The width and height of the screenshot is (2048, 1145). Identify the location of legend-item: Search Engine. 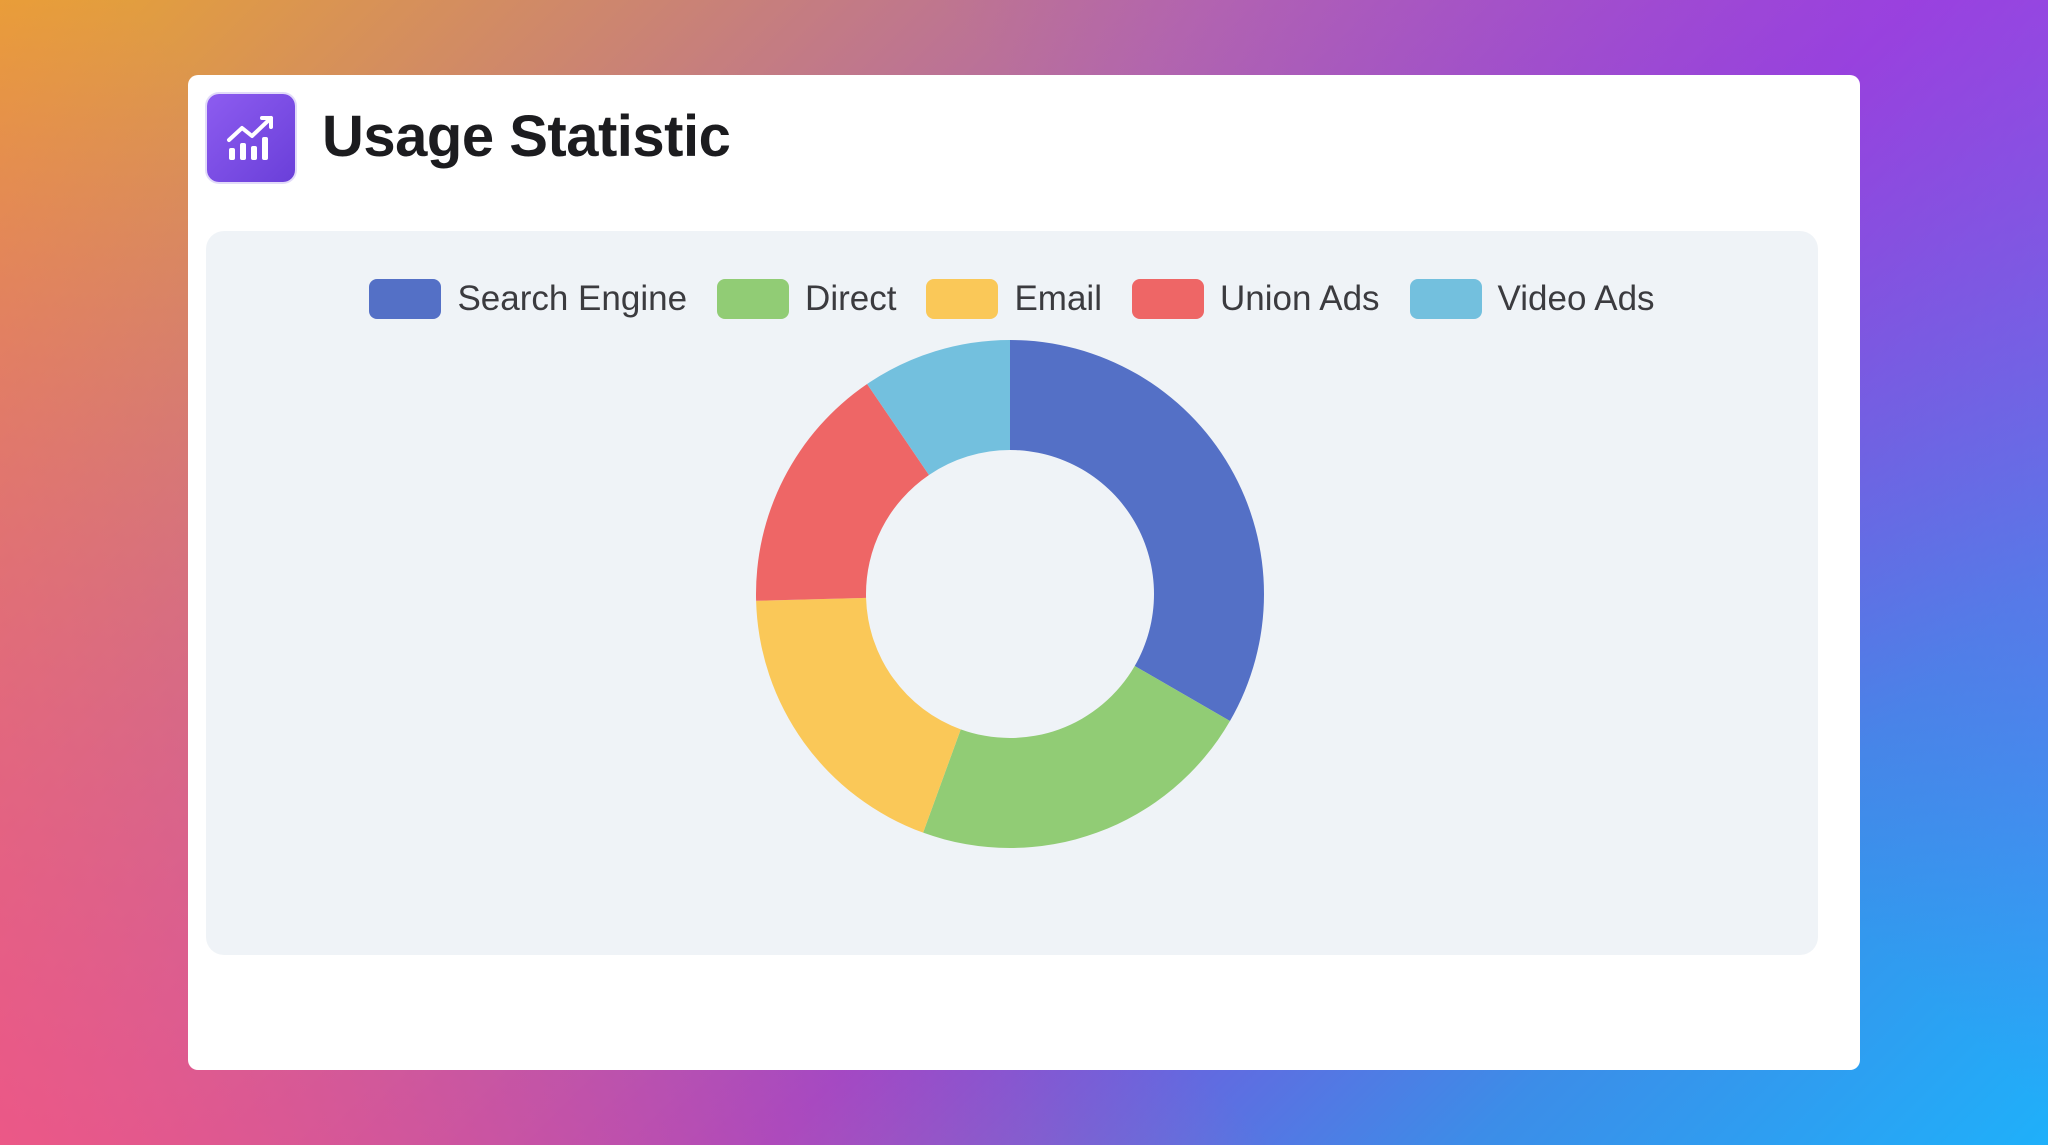
(528, 299).